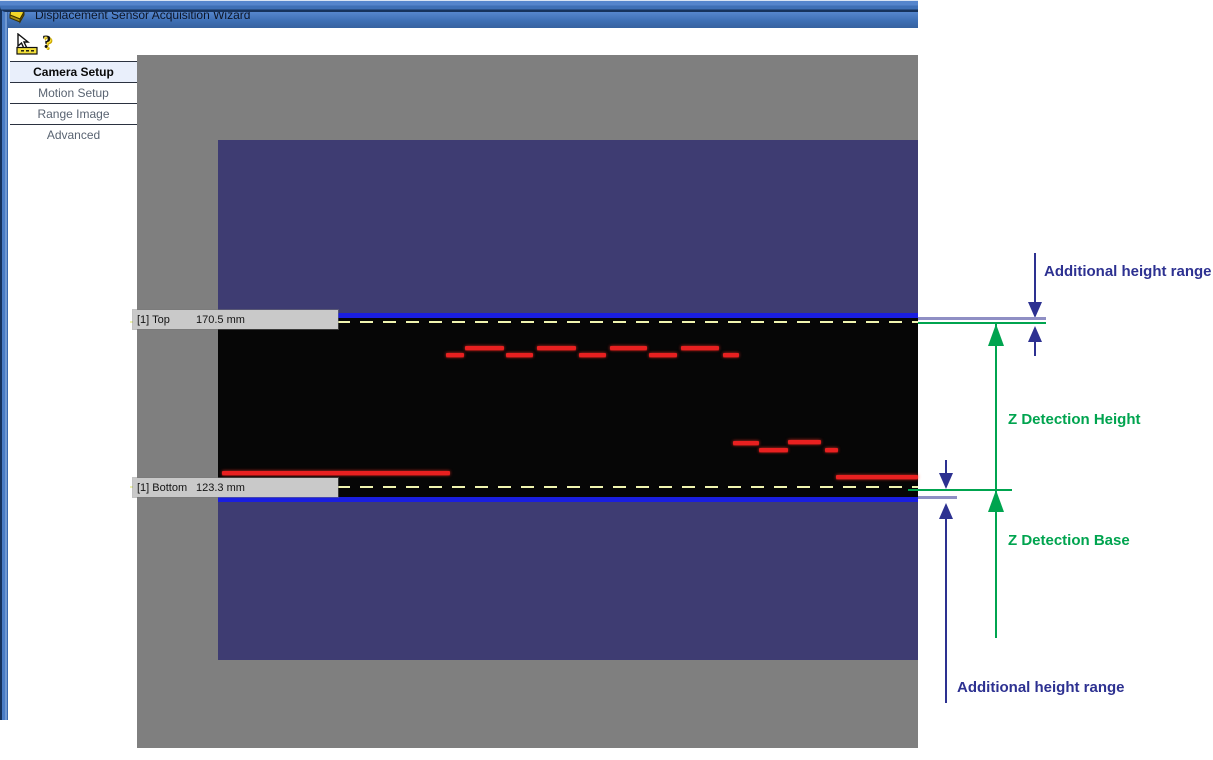 Image resolution: width=1213 pixels, height=760 pixels. Describe the element at coordinates (937, 497) in the screenshot. I see `extended-range-bottom-line` at that location.